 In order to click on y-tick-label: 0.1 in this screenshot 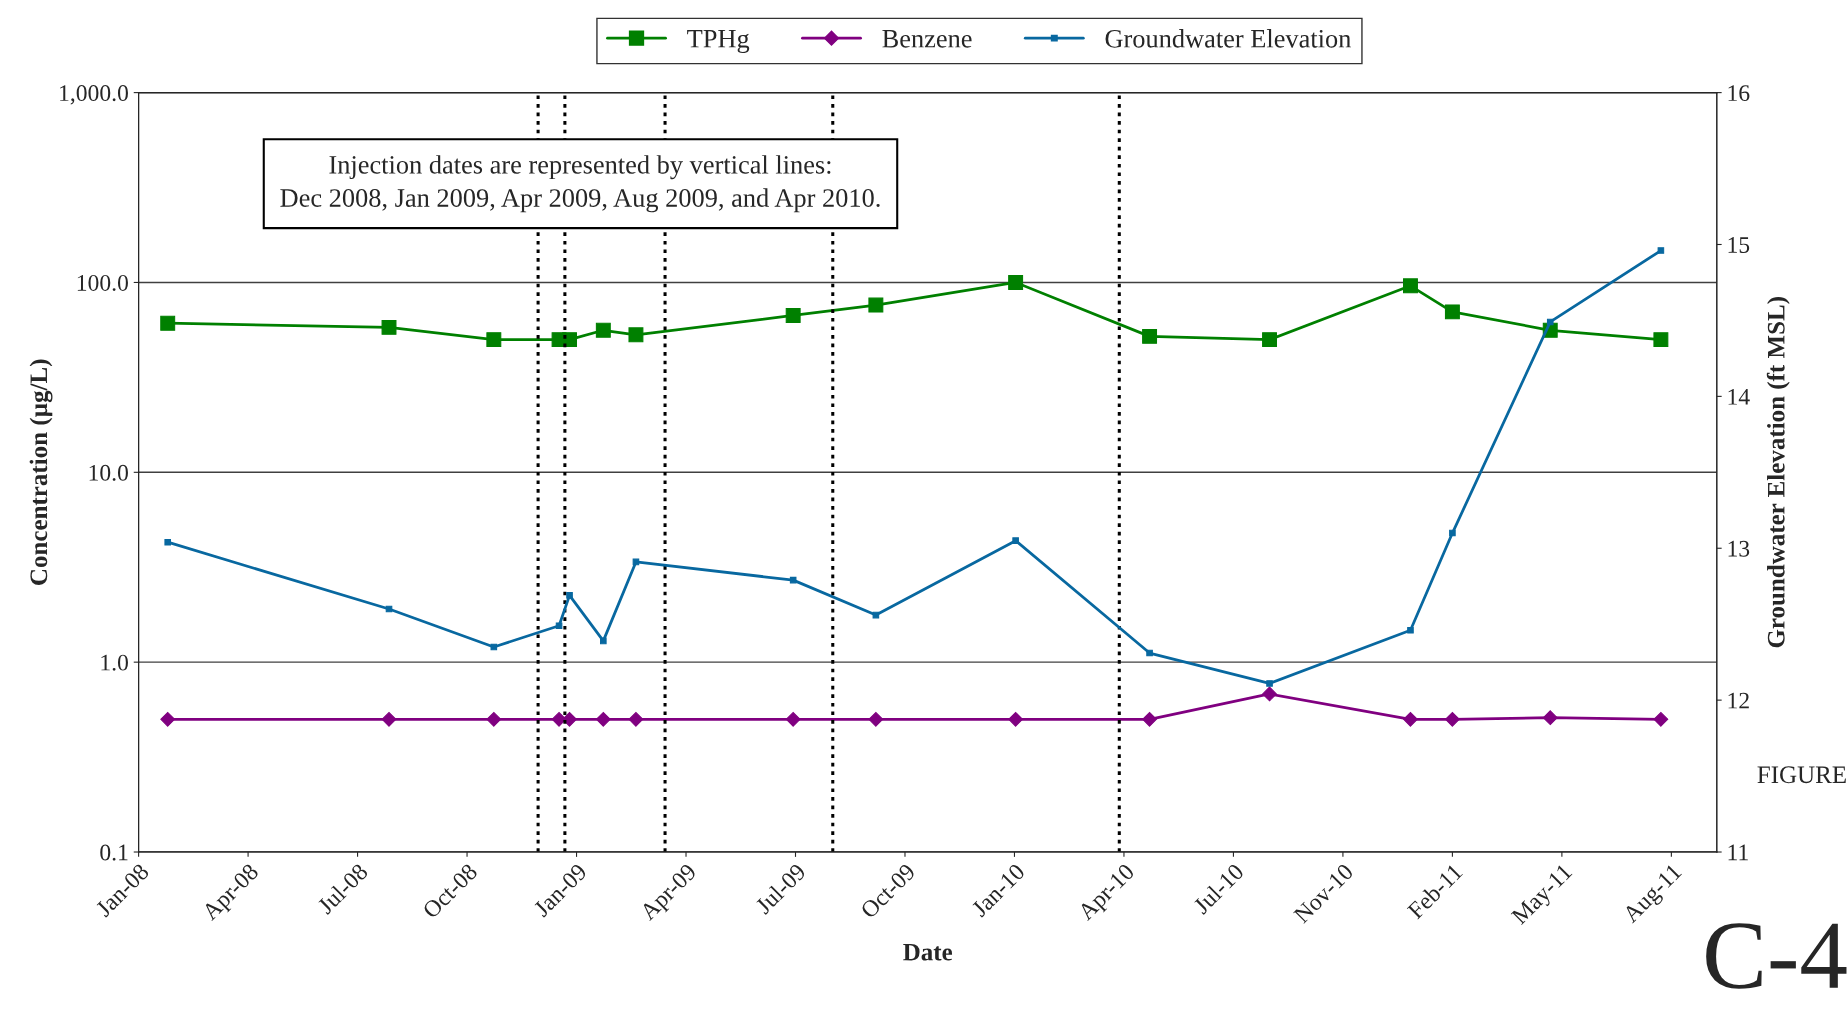, I will do `click(114, 852)`.